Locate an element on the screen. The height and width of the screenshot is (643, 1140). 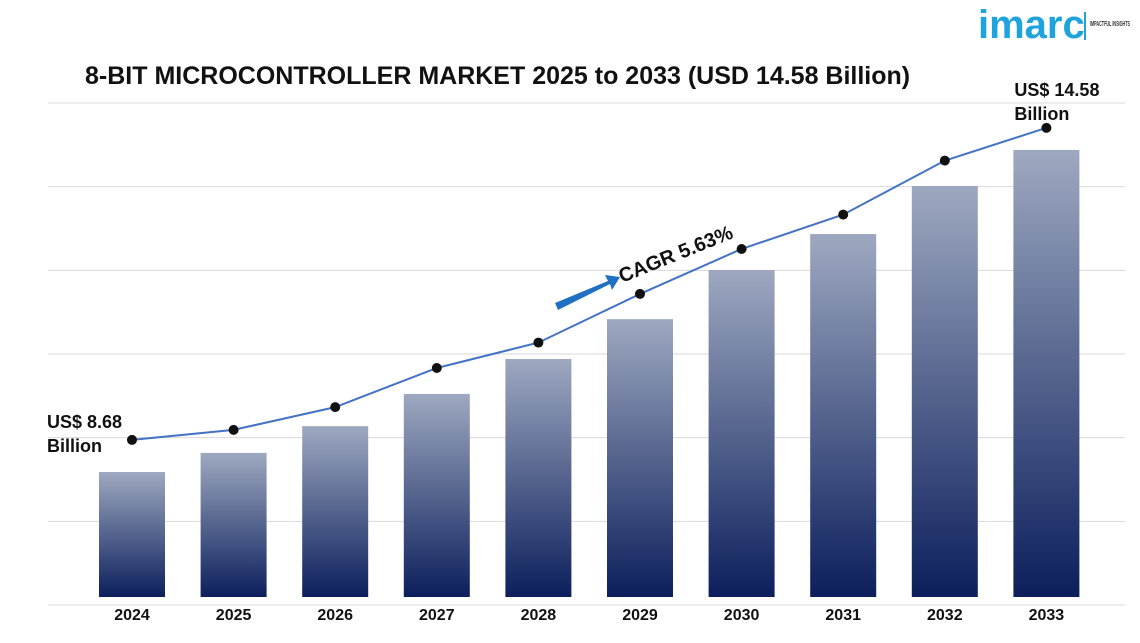
x-tick-label: 2024 is located at coordinates (132, 615).